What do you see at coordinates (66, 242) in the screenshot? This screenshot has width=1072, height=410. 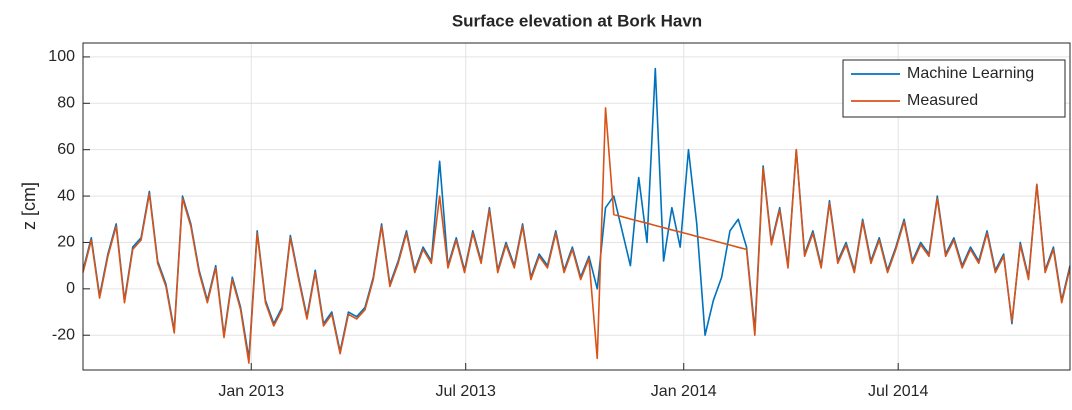 I see `y-tick-label: 20` at bounding box center [66, 242].